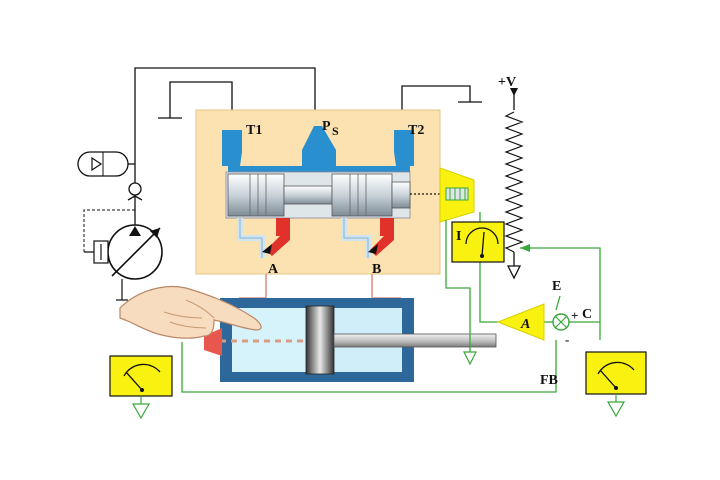  Describe the element at coordinates (135, 191) in the screenshot. I see `check-valve` at that location.